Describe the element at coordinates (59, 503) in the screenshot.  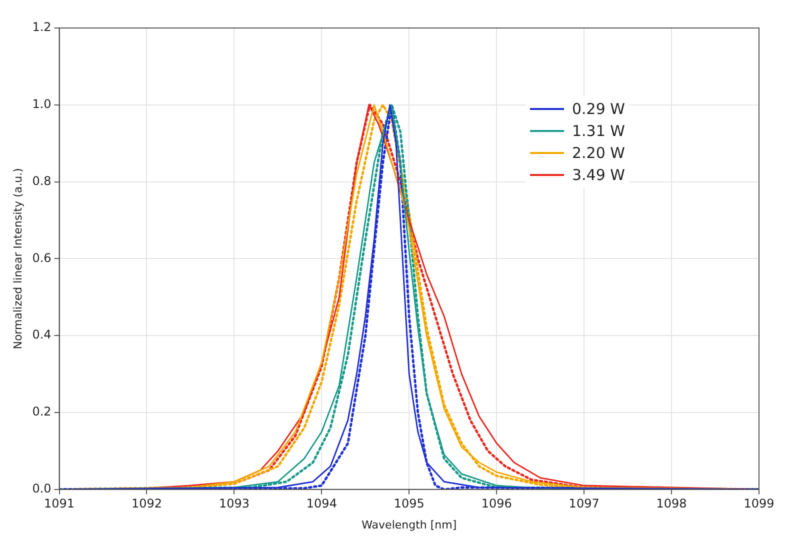
I see `x-tick-label: 1091` at that location.